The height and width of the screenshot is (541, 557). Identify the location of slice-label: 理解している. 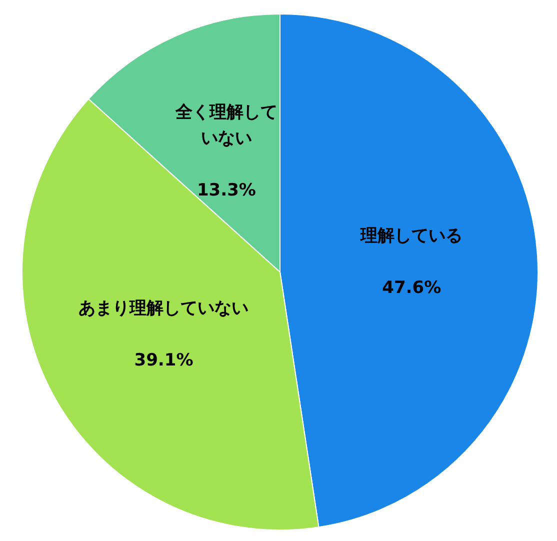
(411, 236).